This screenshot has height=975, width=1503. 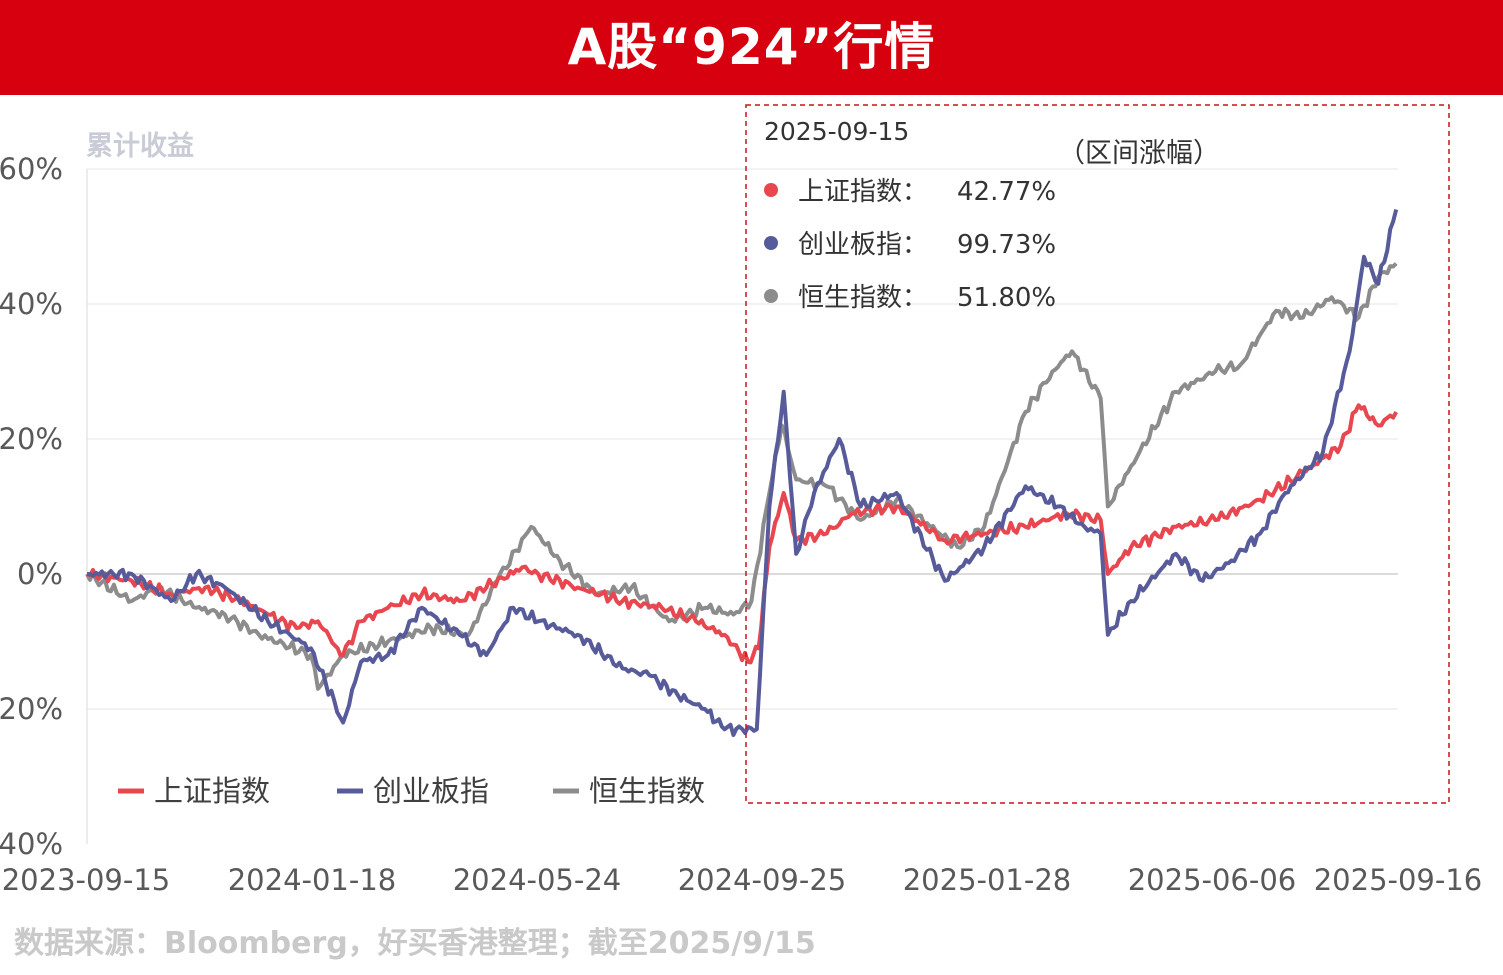 I want to click on y-tick-label: 40%, so click(x=31, y=304).